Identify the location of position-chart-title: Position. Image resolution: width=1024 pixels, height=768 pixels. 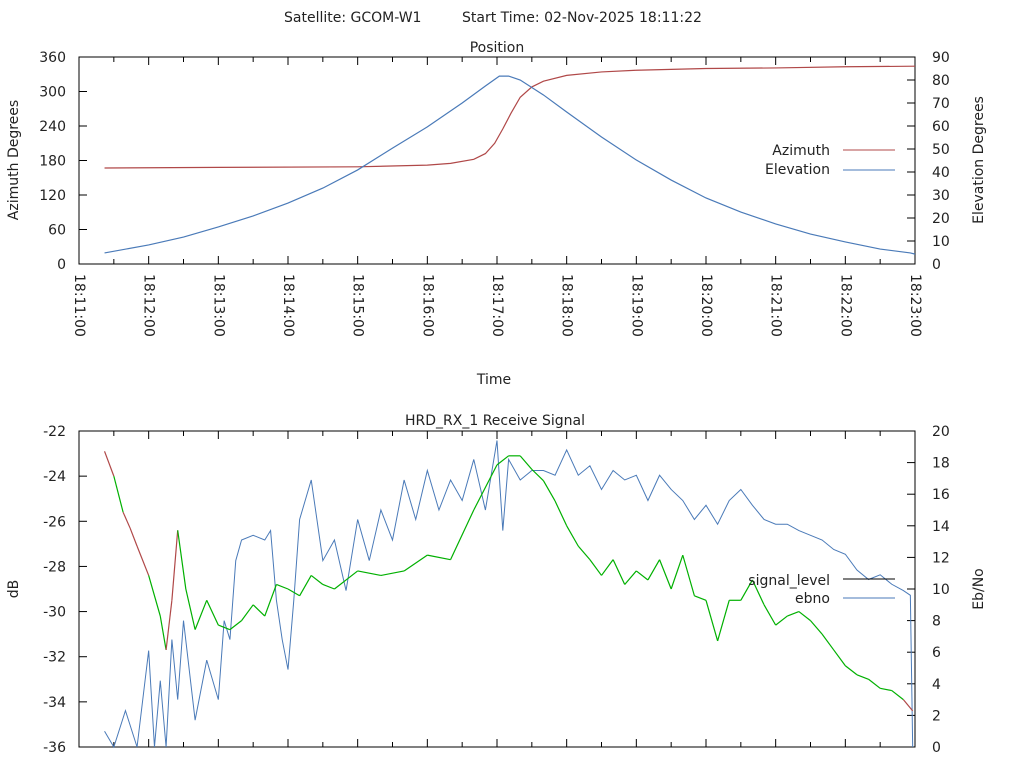
(497, 48).